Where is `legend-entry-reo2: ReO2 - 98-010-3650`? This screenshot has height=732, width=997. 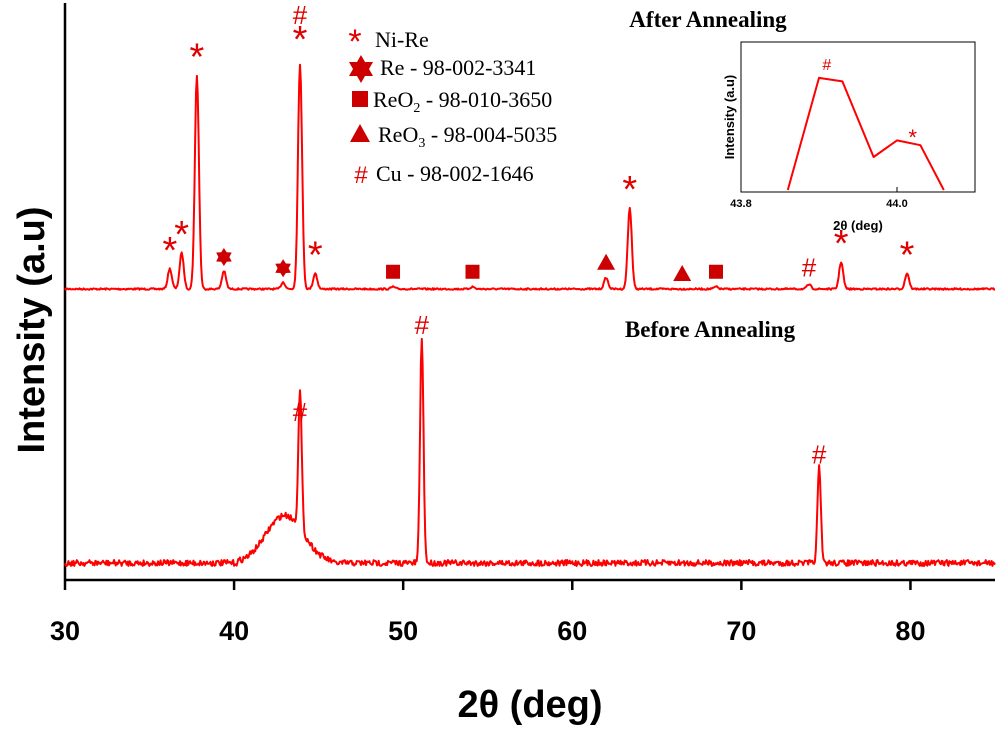
legend-entry-reo2: ReO2 - 98-010-3650 is located at coordinates (452, 101).